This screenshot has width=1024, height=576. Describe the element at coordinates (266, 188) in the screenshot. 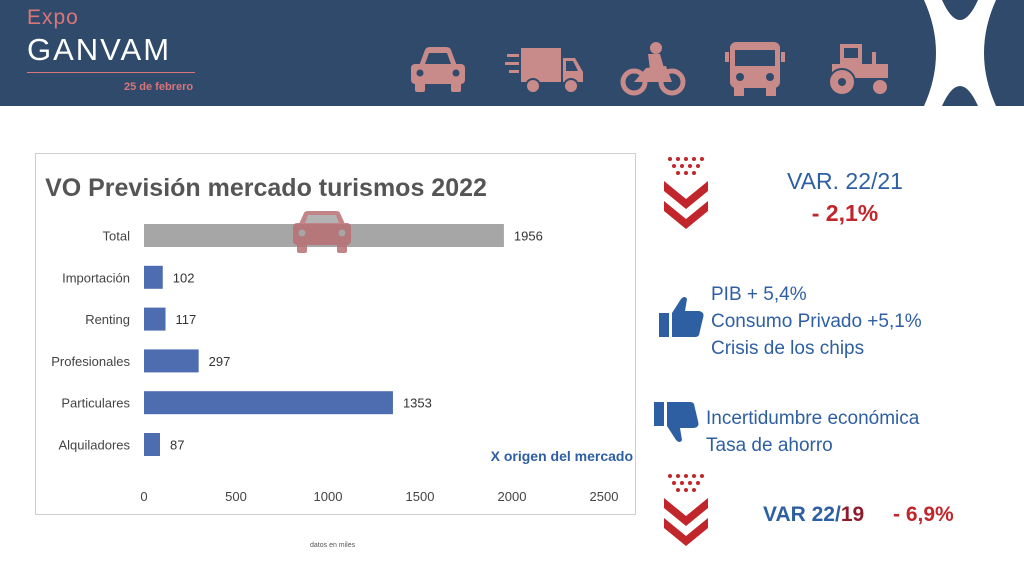

I see `chart-title: VO Previsión mercado turismos 2022` at that location.